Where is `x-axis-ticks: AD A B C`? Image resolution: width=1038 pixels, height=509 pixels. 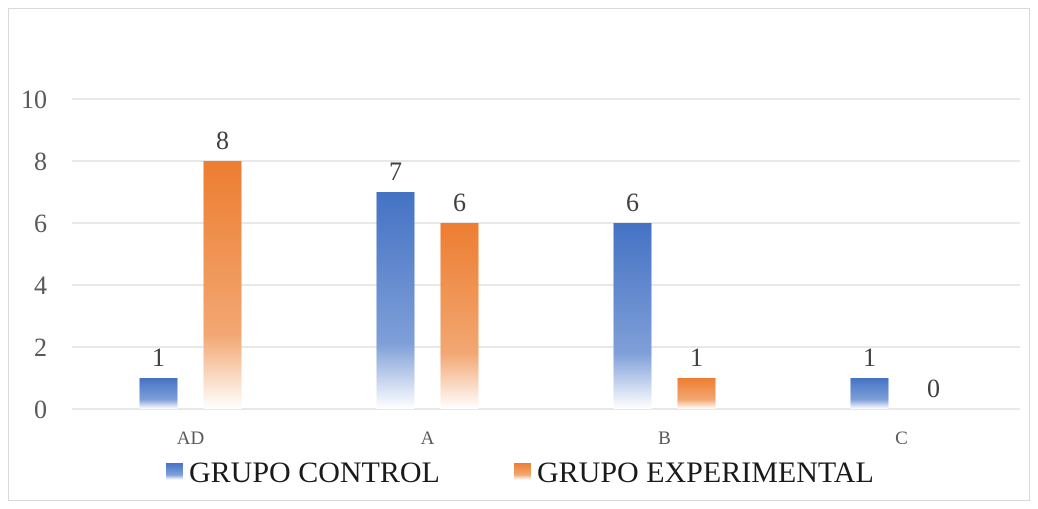 x-axis-ticks: AD A B C is located at coordinates (542, 438).